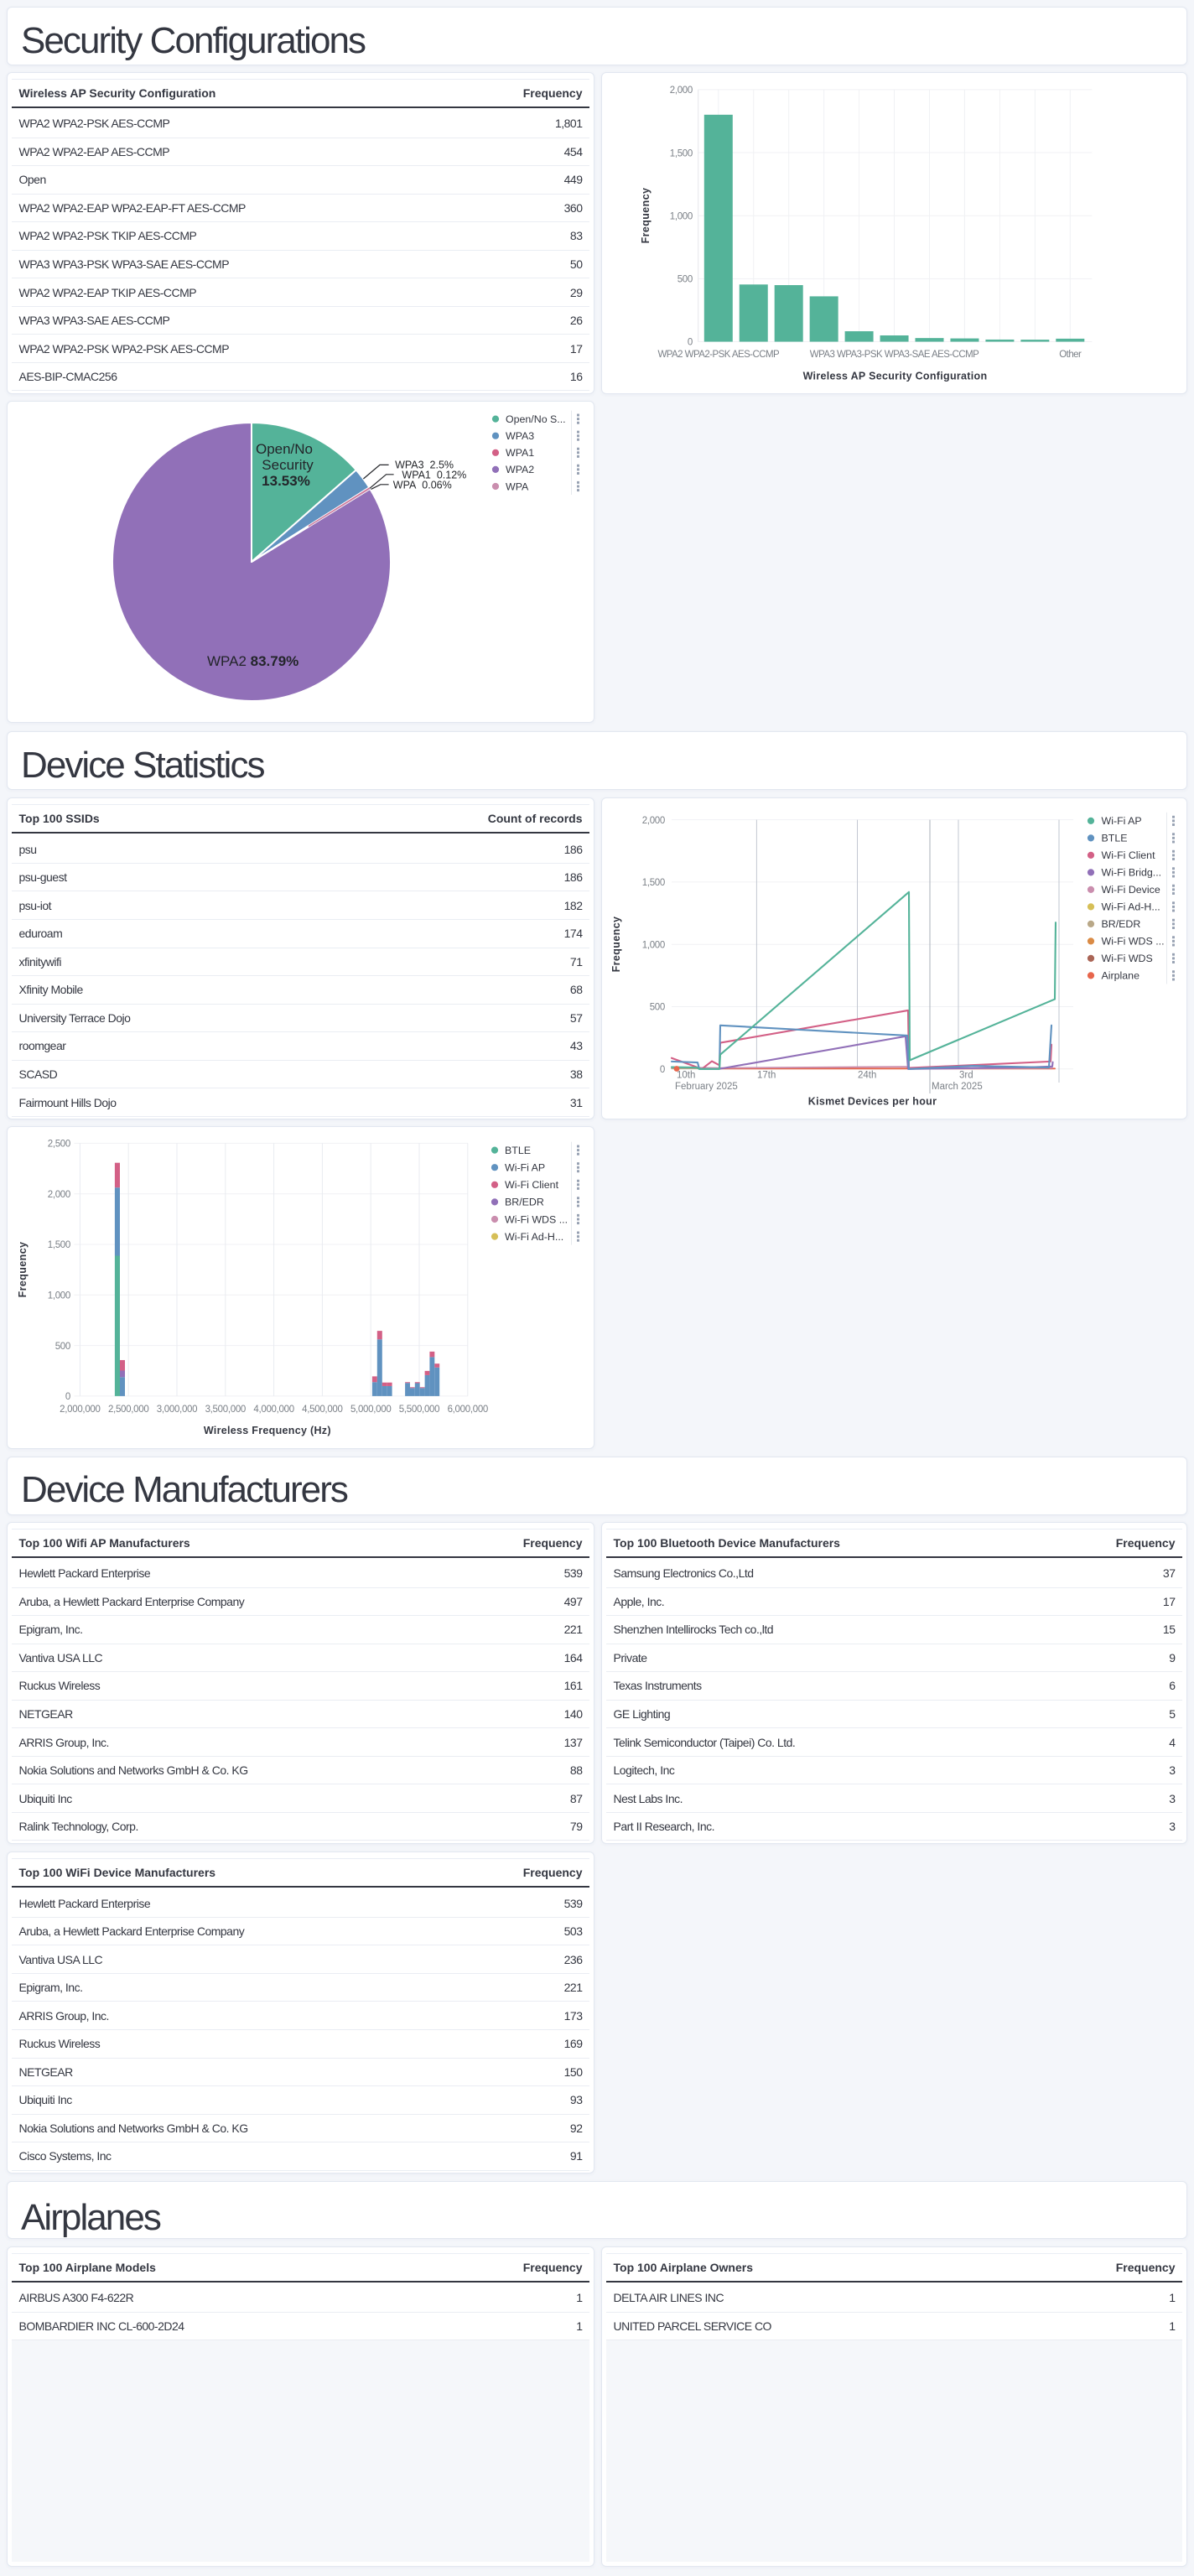  I want to click on svg-text:Wireless AP Security Configura: Wireless AP Security Configuration, so click(895, 376).